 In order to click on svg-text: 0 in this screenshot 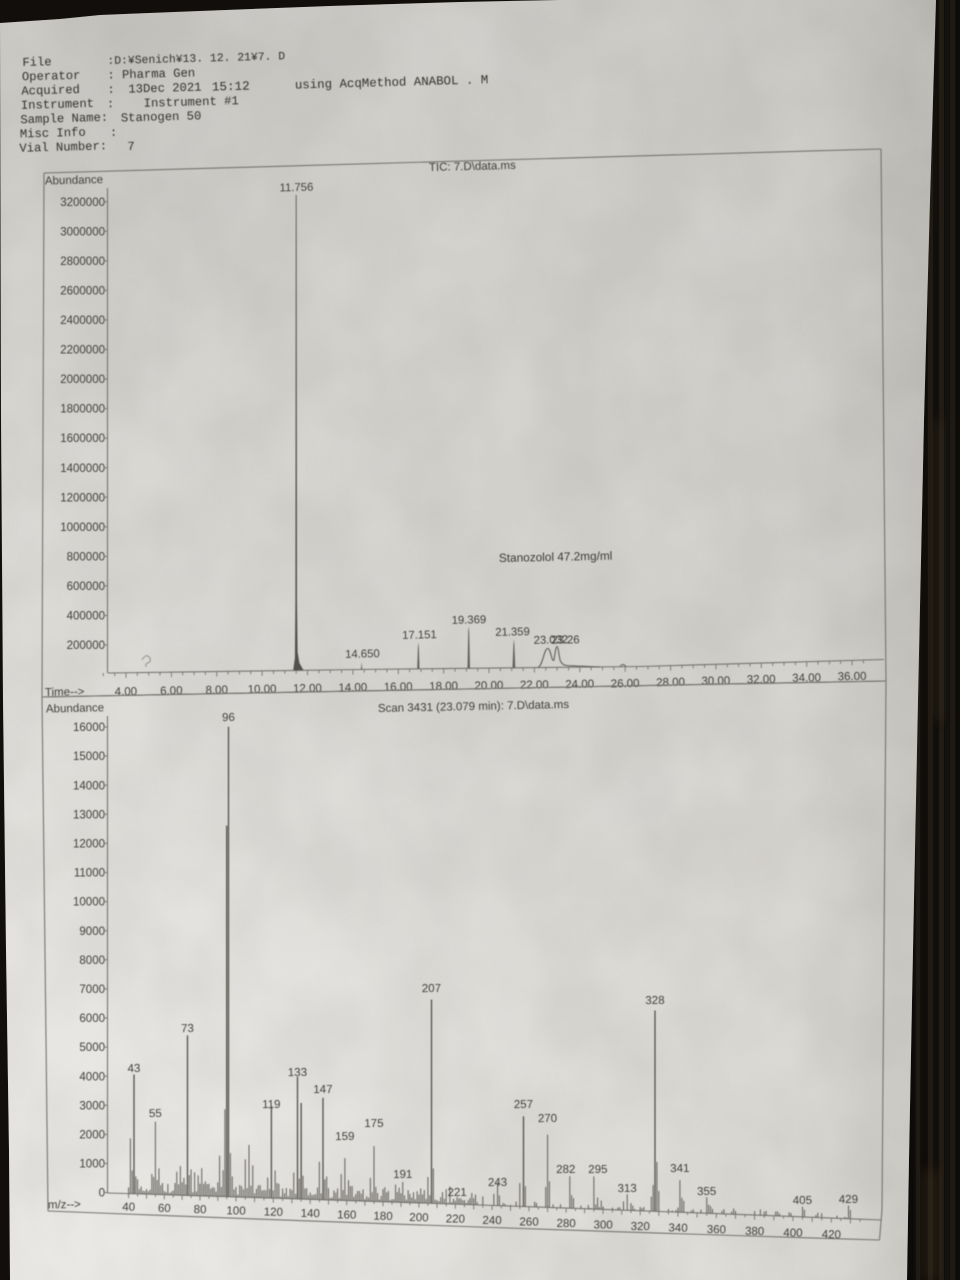, I will do `click(102, 1194)`.